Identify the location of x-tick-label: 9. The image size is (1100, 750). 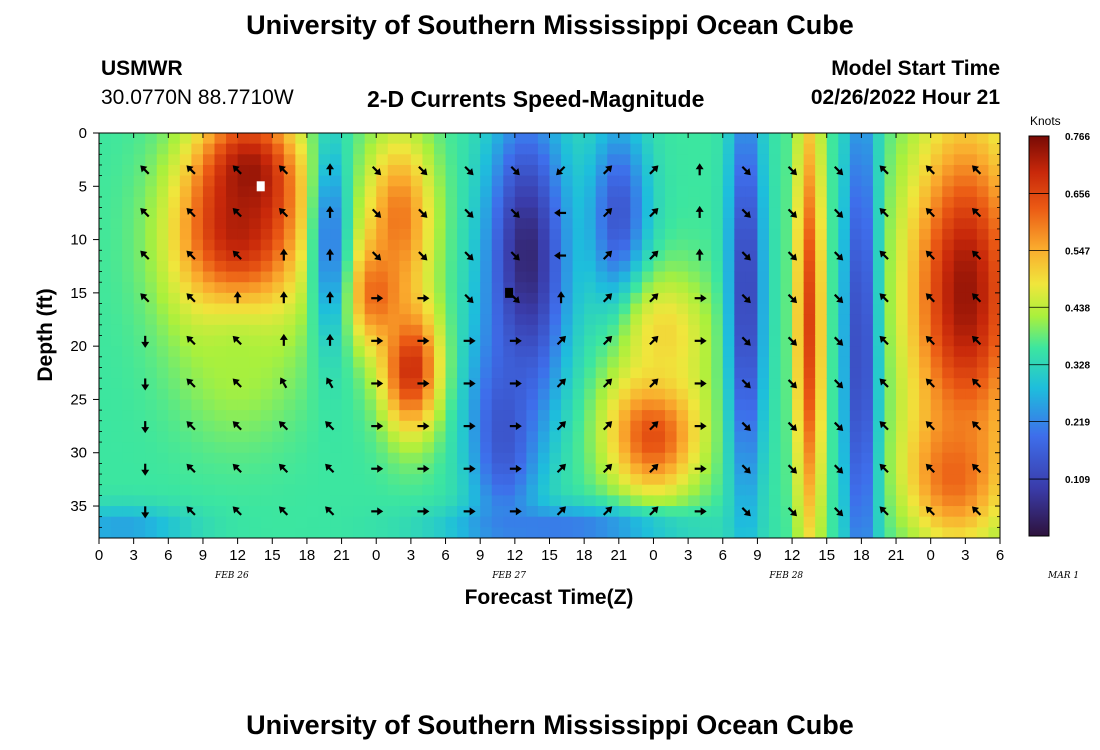
(757, 555).